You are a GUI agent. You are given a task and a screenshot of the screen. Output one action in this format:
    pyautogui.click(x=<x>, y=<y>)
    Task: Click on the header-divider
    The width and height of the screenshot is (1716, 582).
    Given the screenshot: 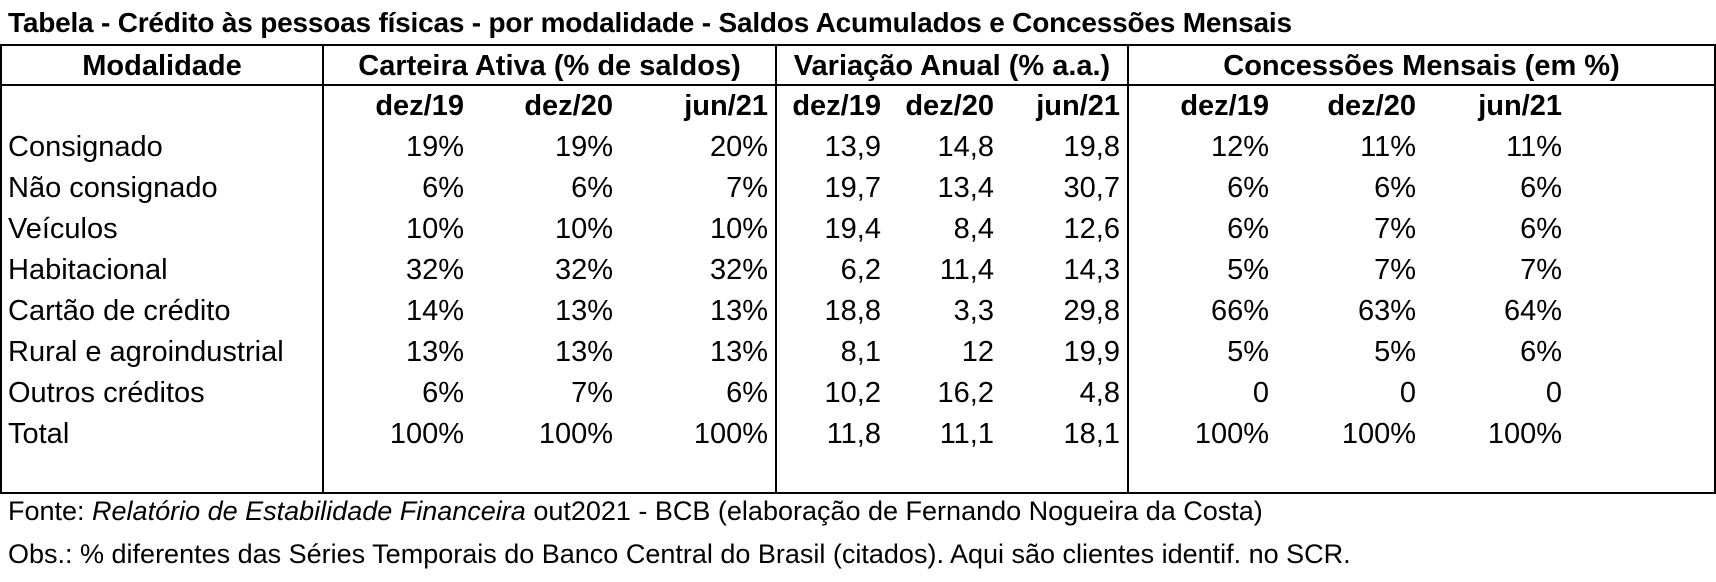 What is the action you would take?
    pyautogui.click(x=858, y=85)
    